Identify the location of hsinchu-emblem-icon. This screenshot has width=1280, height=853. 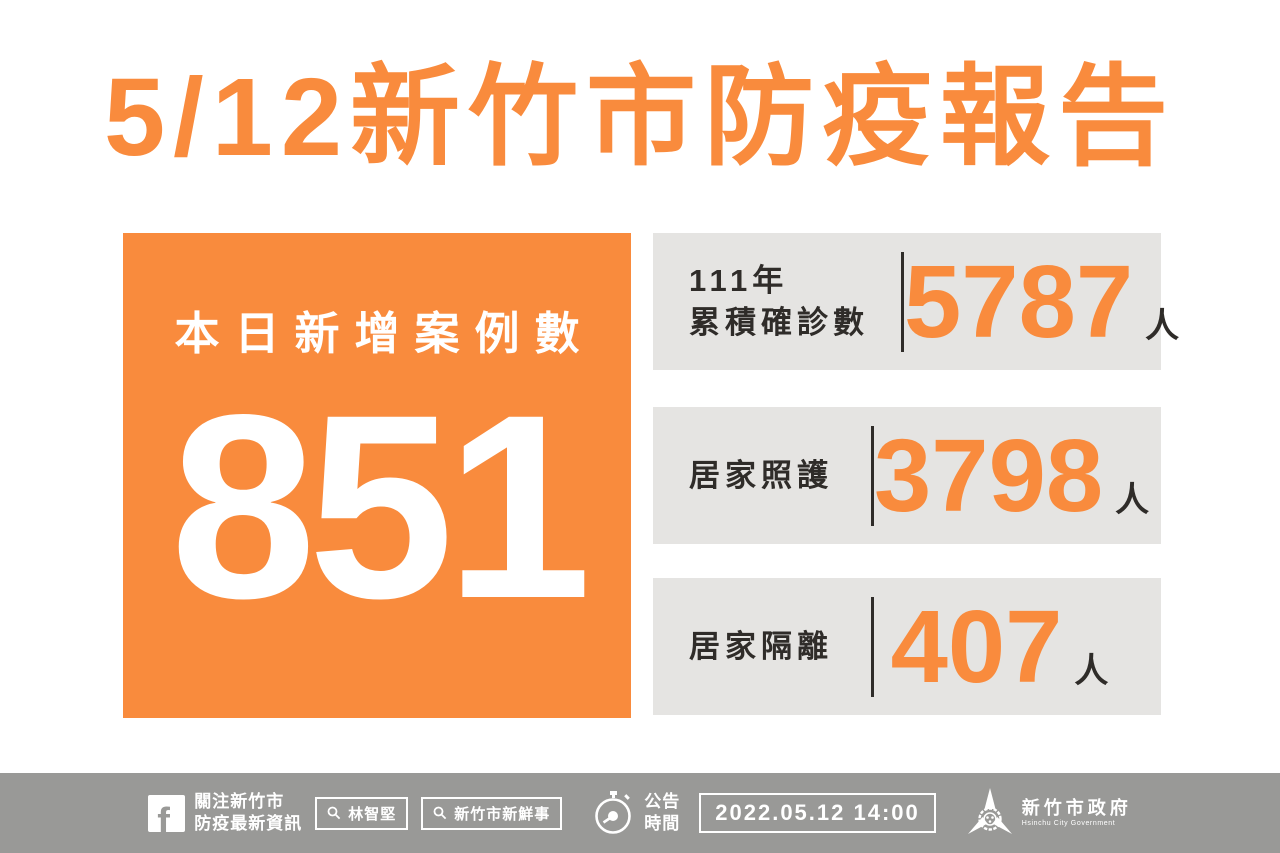
(989, 811).